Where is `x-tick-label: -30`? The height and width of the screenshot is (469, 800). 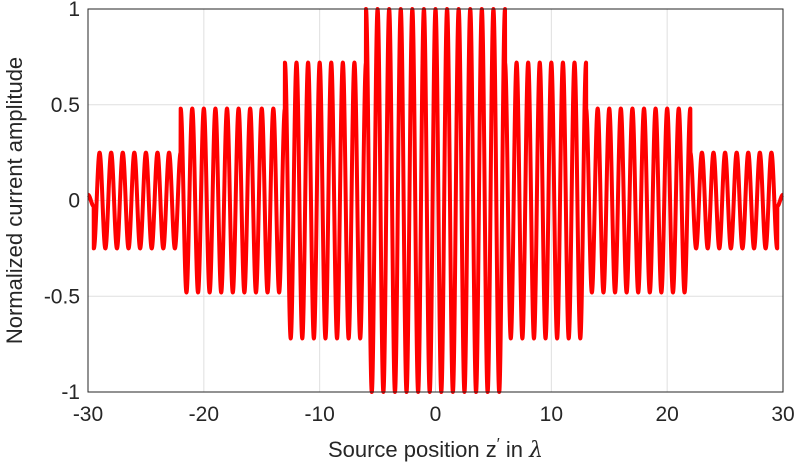
x-tick-label: -30 is located at coordinates (88, 414).